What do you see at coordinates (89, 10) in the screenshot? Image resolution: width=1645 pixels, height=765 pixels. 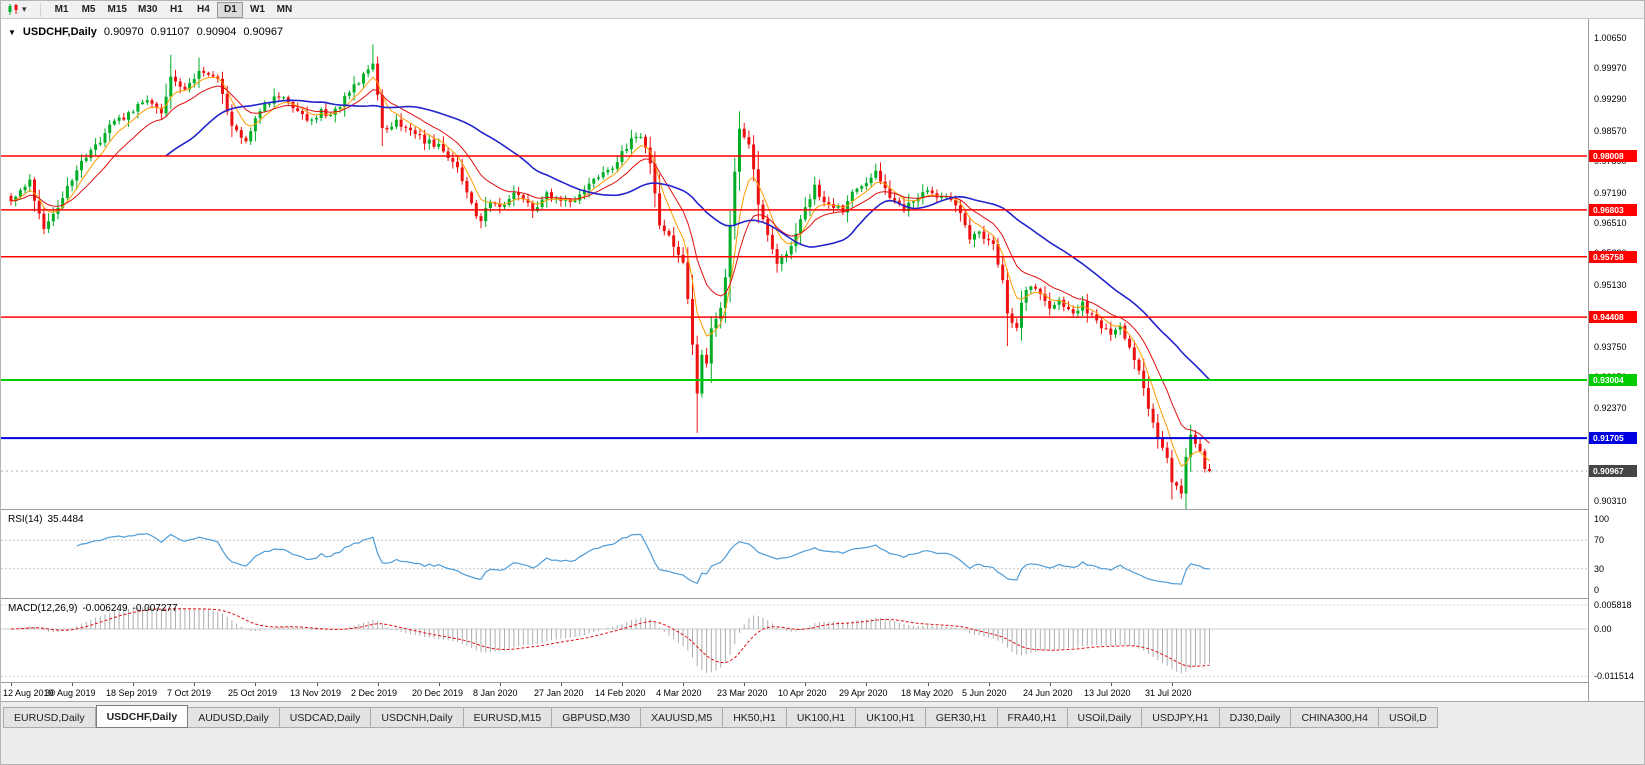 I see `timeframe-button-m5: M5` at bounding box center [89, 10].